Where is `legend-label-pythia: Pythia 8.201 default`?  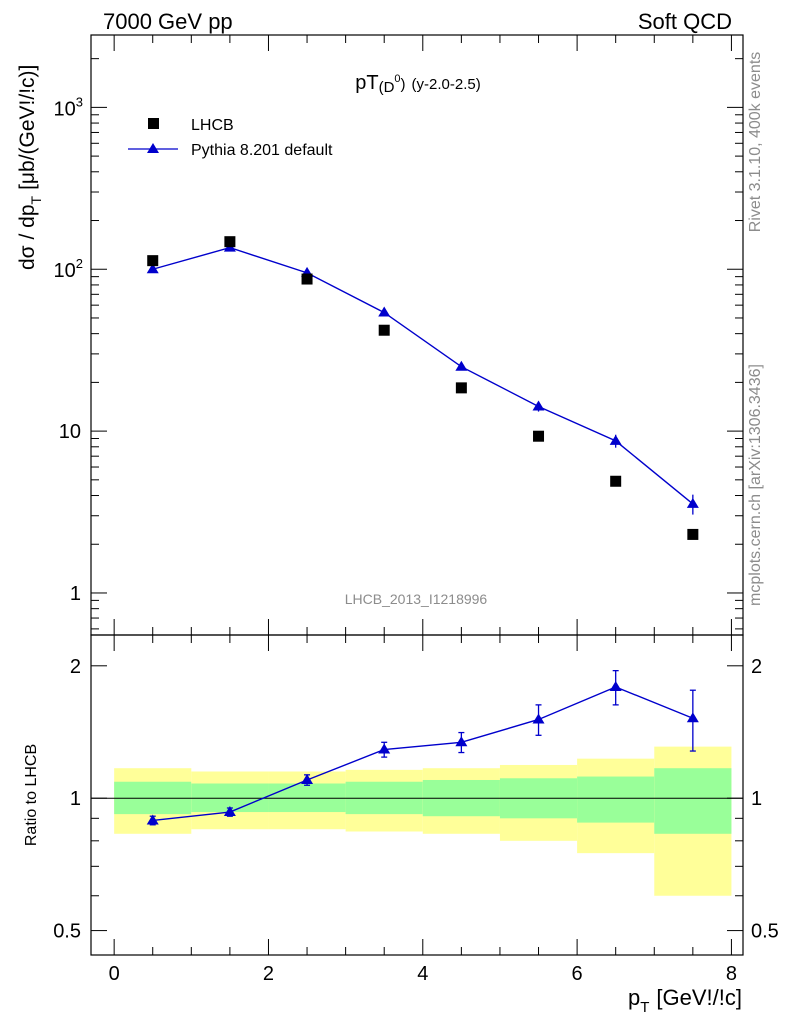
legend-label-pythia: Pythia 8.201 default is located at coordinates (262, 150).